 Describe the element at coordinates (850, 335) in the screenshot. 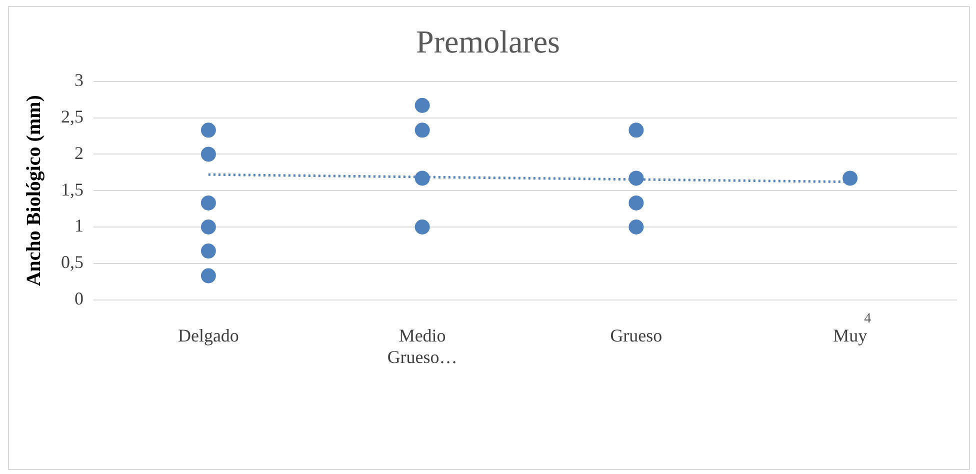

I see `x-tick-label: Muy` at that location.